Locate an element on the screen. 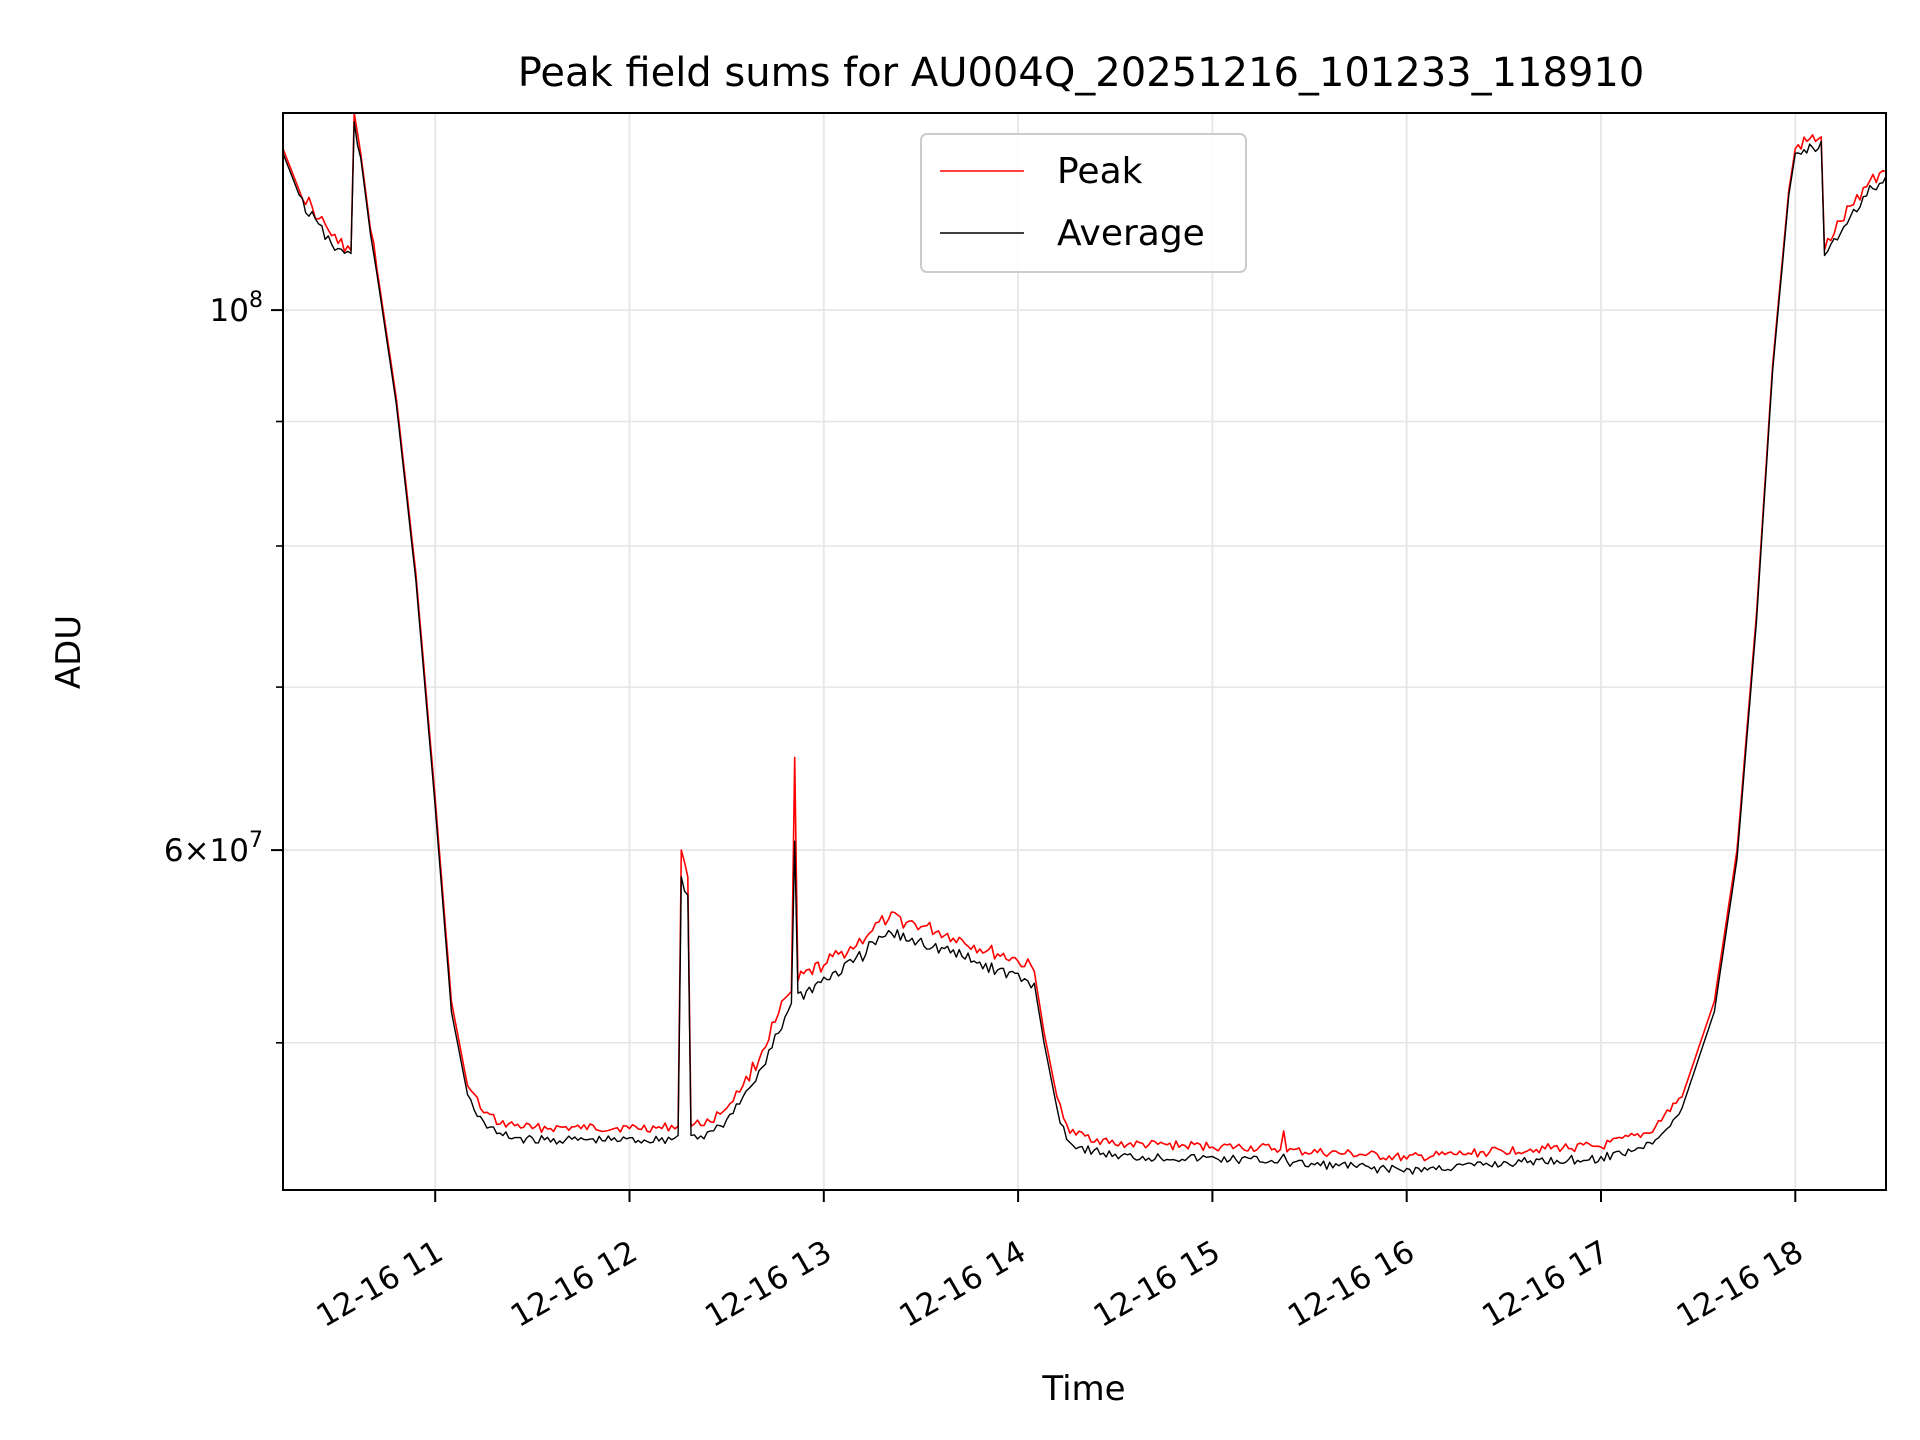  legend-label-peak: Peak is located at coordinates (1100, 171).